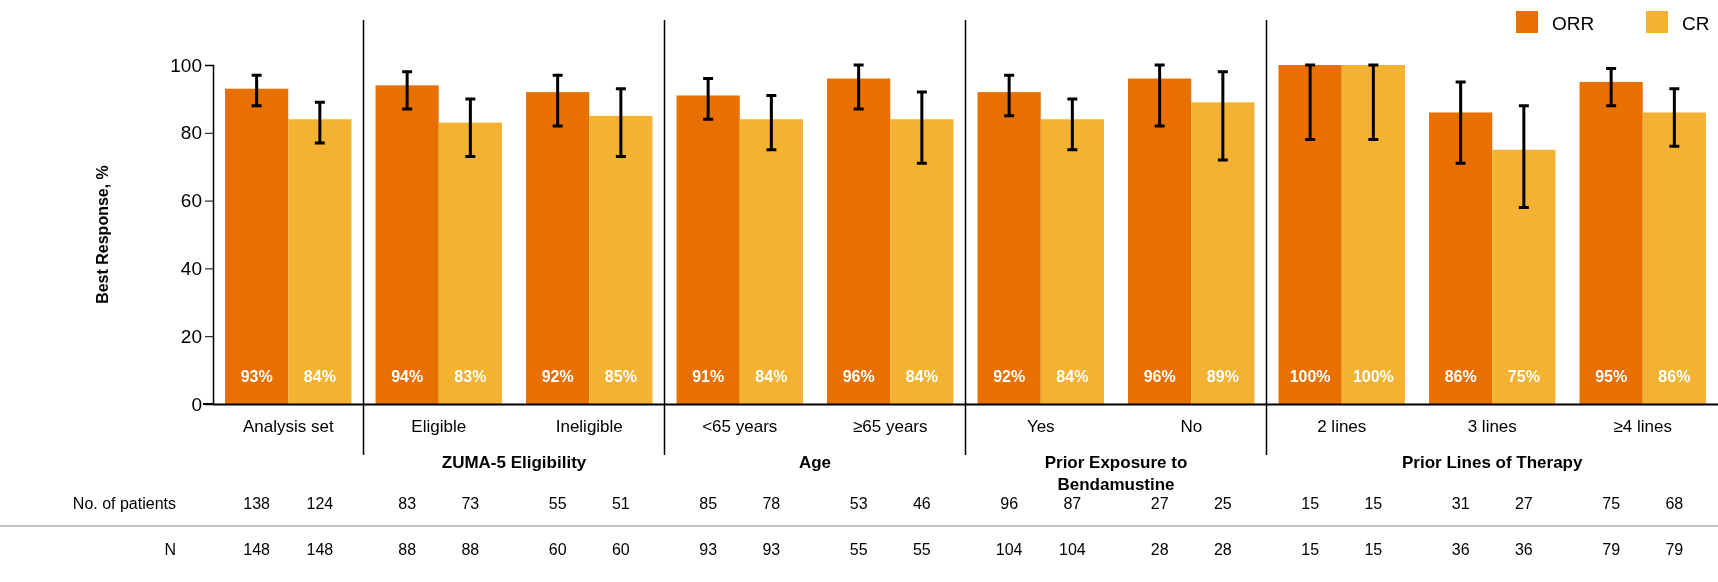 Image resolution: width=1718 pixels, height=582 pixels. Describe the element at coordinates (1573, 23) in the screenshot. I see `legend-label: ORR` at that location.